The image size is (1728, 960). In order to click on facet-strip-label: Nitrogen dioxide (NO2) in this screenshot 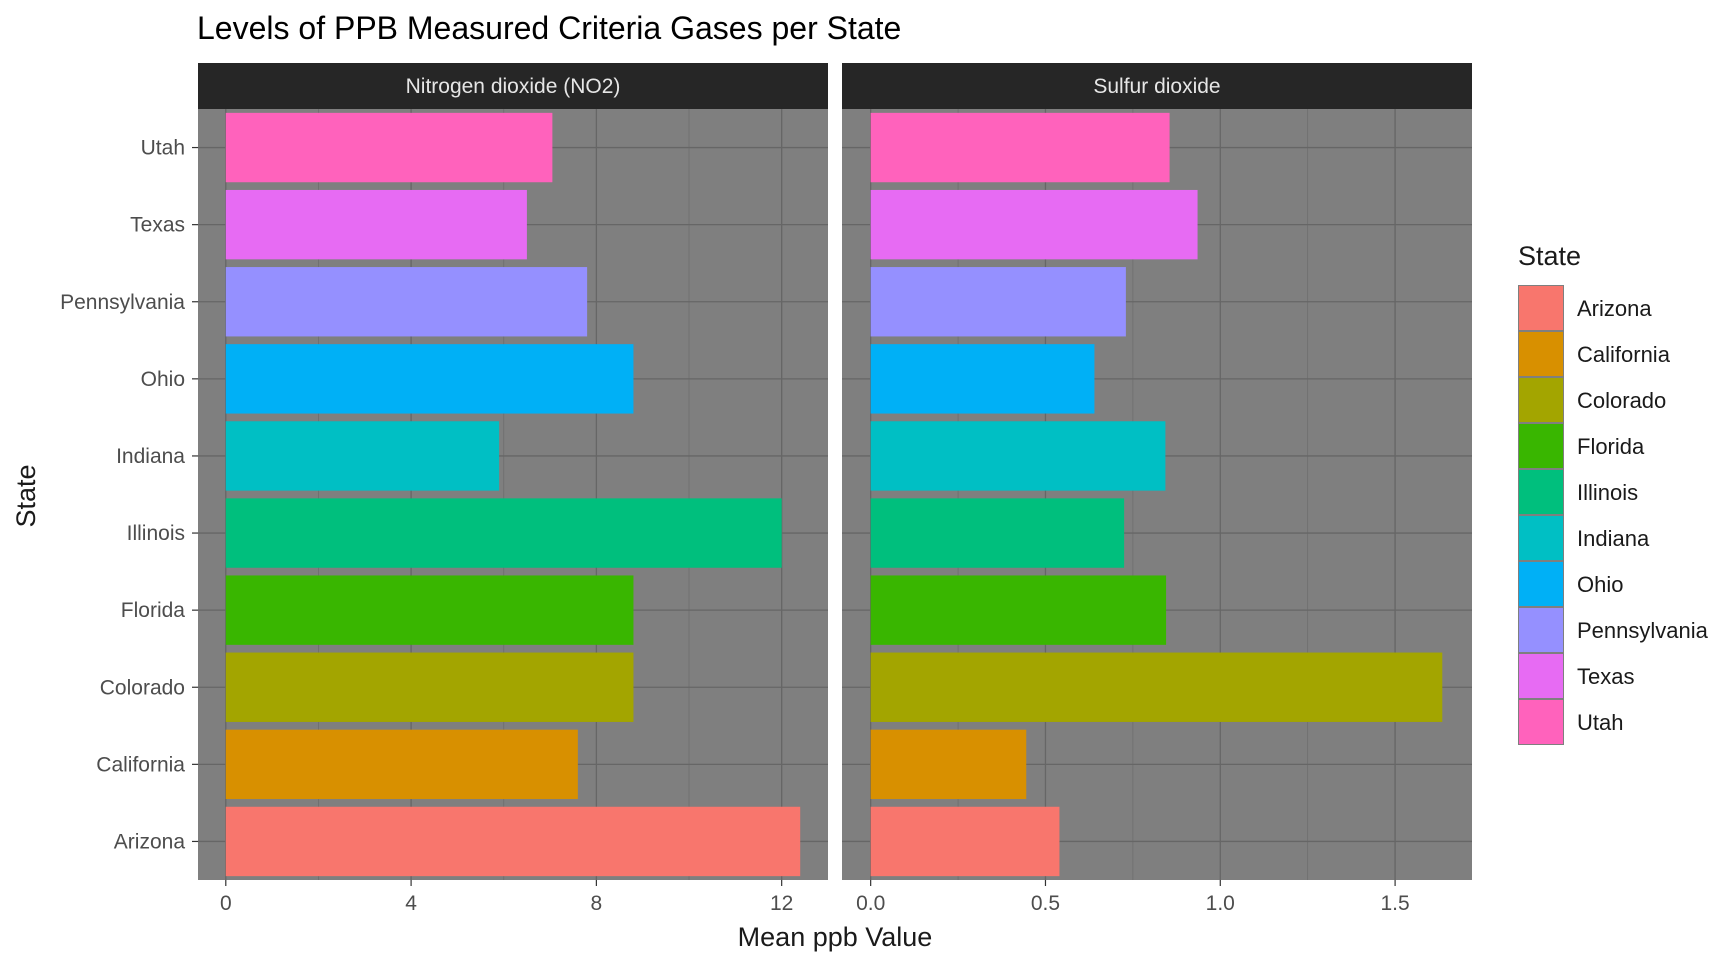, I will do `click(513, 86)`.